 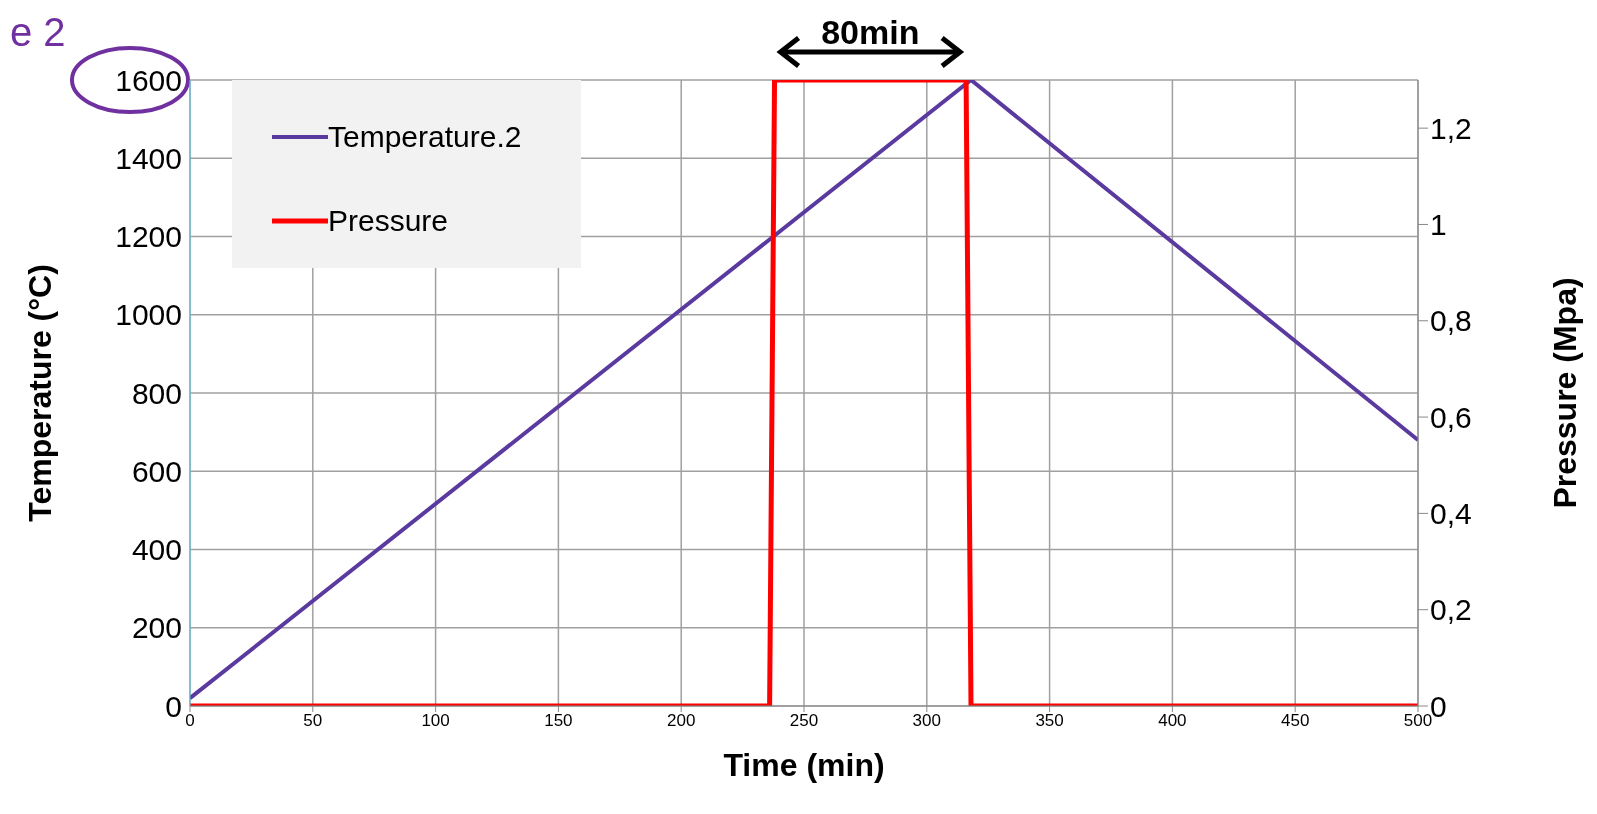 What do you see at coordinates (558, 721) in the screenshot?
I see `x-tick-label: 150` at bounding box center [558, 721].